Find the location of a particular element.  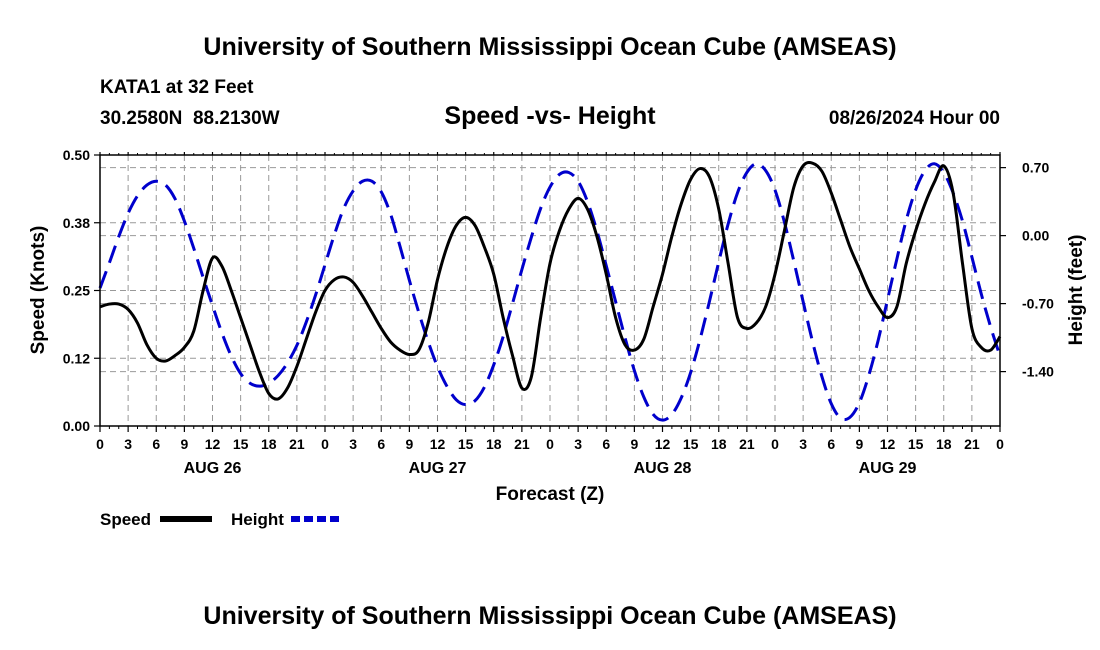

day-label: AUG 26 is located at coordinates (213, 468).